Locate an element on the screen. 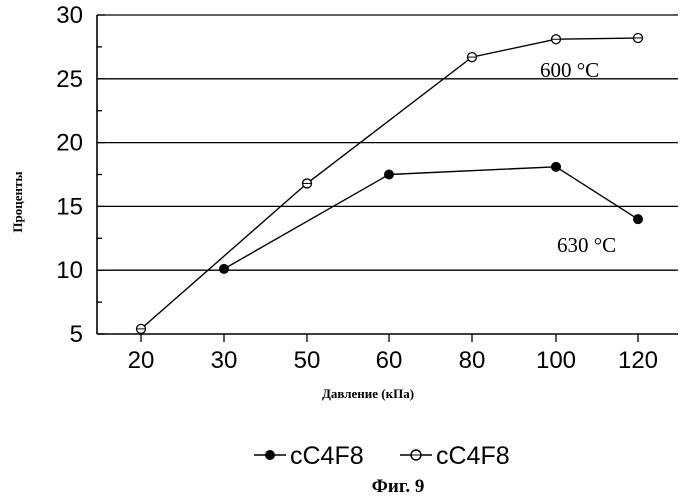 The image size is (690, 500). y-tick-label: 25 is located at coordinates (69, 79).